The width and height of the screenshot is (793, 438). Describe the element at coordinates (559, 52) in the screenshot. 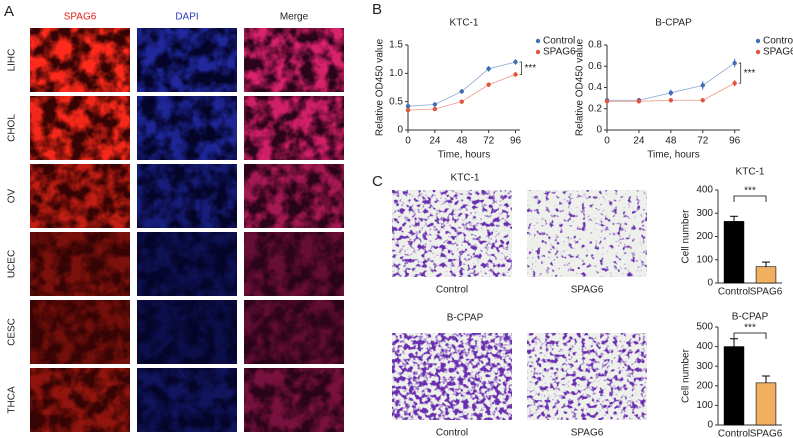

I see `legend-label: SPAG6` at that location.